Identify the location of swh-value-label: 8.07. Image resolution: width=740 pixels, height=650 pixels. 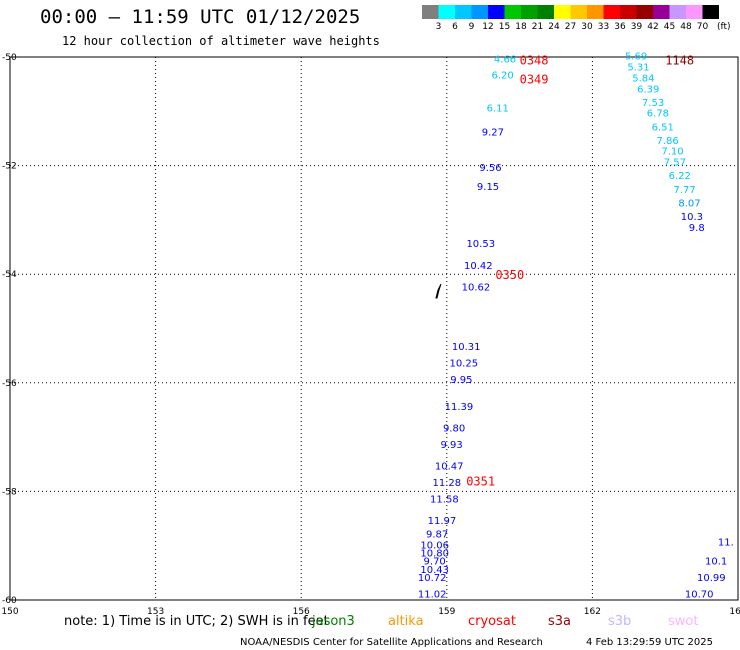
(689, 203).